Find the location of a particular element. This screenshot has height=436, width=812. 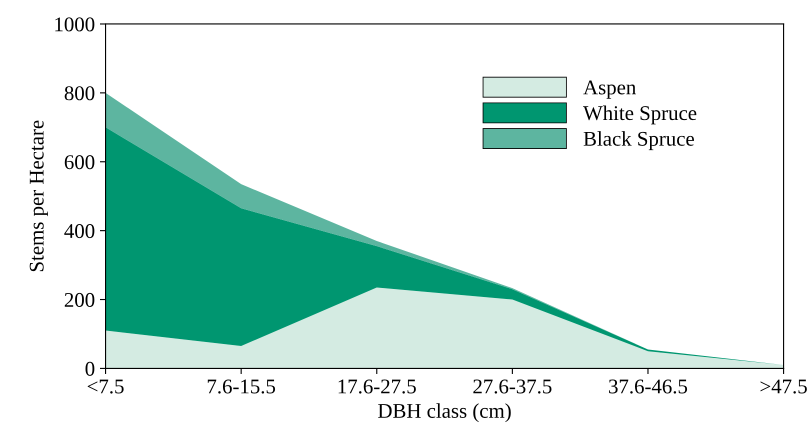

x-tick-label: 7.6-15.5 is located at coordinates (242, 386).